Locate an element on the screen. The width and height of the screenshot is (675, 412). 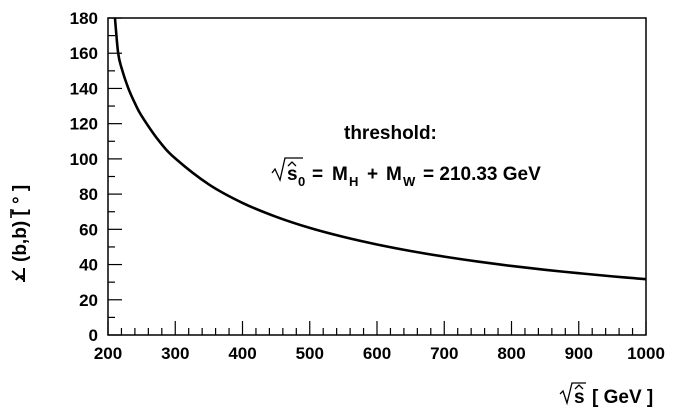
x-axis-symbol: s is located at coordinates (579, 397).